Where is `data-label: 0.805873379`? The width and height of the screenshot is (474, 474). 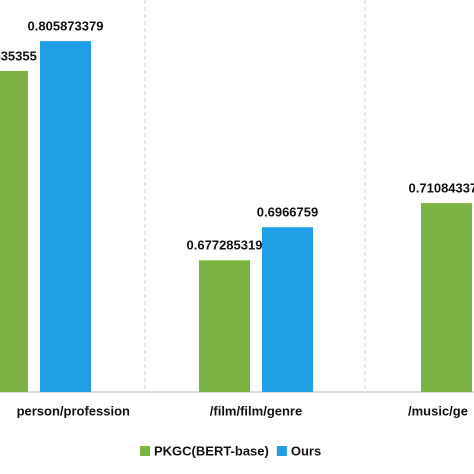 data-label: 0.805873379 is located at coordinates (66, 26).